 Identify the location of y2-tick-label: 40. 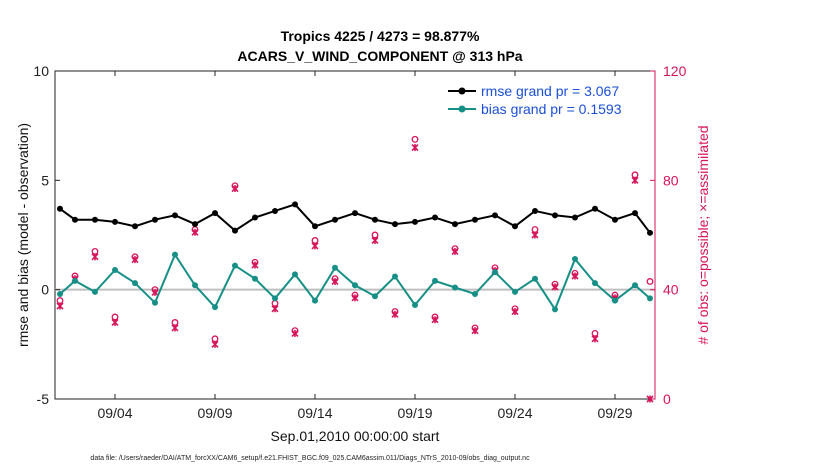
(671, 290).